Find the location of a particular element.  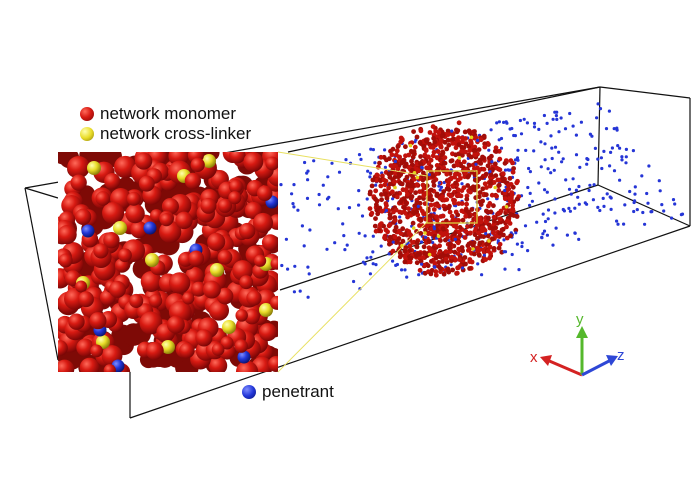

penetrant-sphere is located at coordinates (244, 357).